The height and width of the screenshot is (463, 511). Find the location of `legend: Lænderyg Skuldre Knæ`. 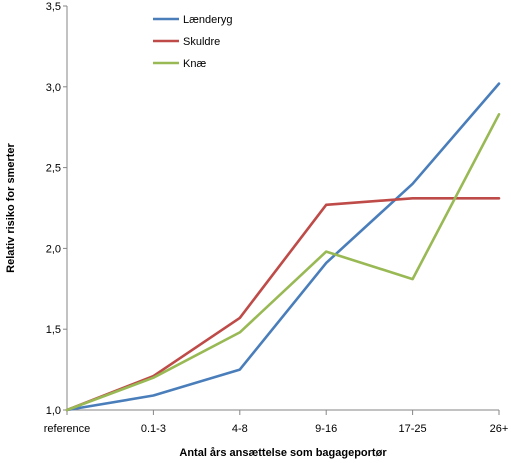

legend: Lænderyg Skuldre Knæ is located at coordinates (193, 42).